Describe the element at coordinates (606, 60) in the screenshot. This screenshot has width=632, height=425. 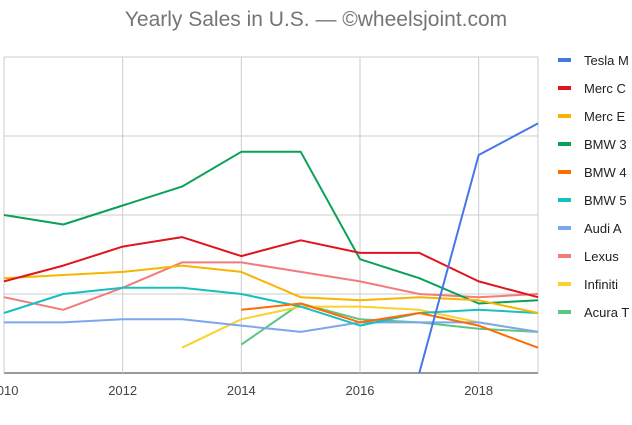
I see `legend-label: Tesla M` at that location.